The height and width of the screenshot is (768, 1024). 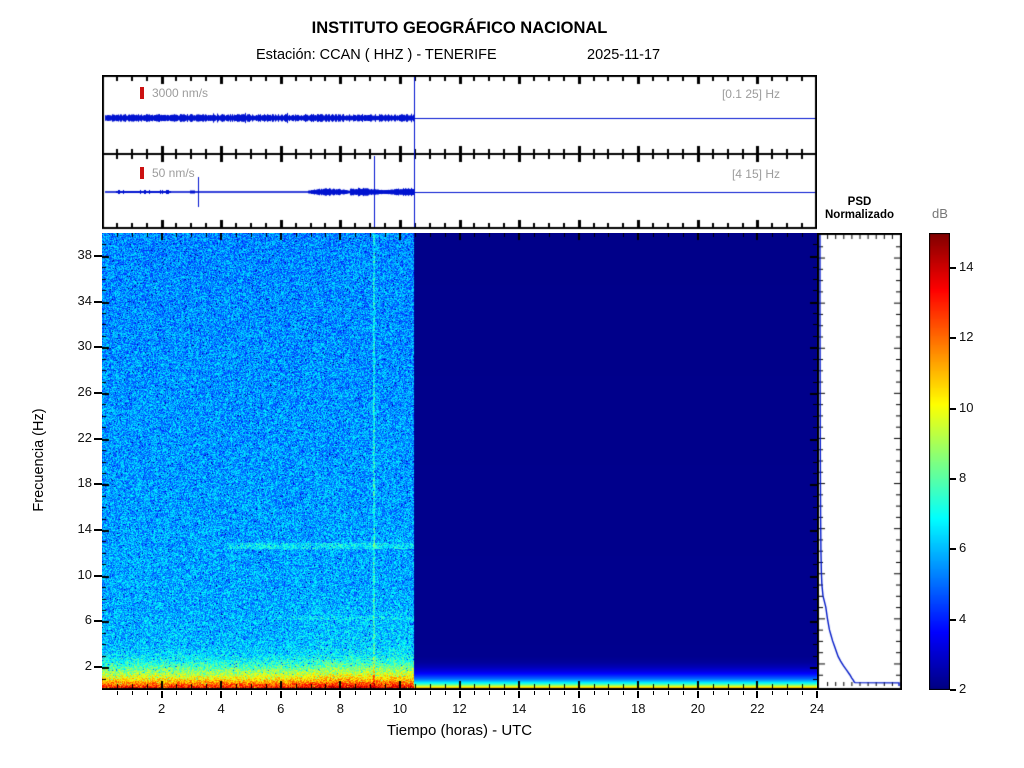 What do you see at coordinates (161, 708) in the screenshot?
I see `x-tick-label: 2` at bounding box center [161, 708].